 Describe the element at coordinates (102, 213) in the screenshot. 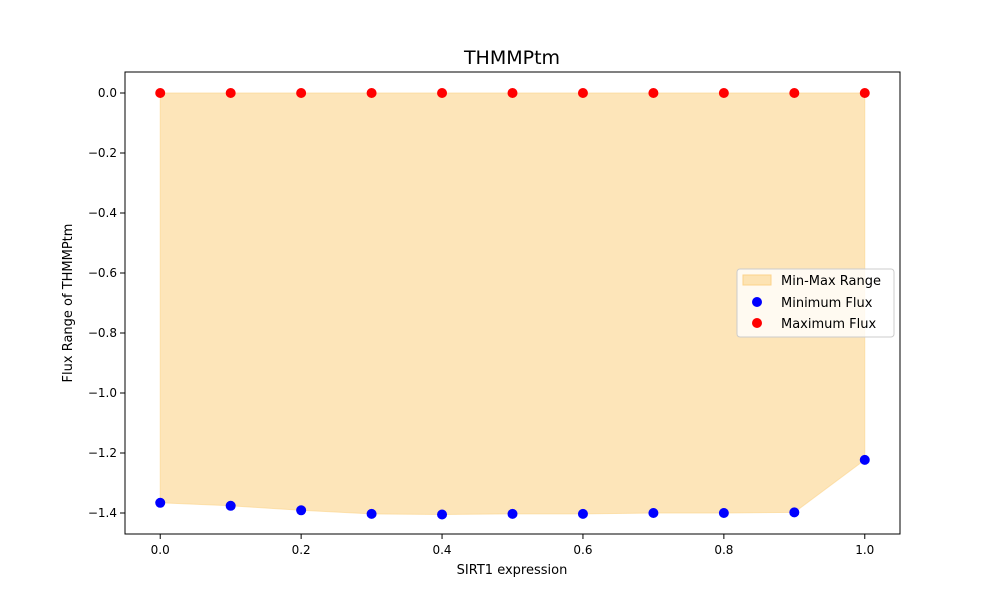

I see `y-tick-label: −0.4` at that location.